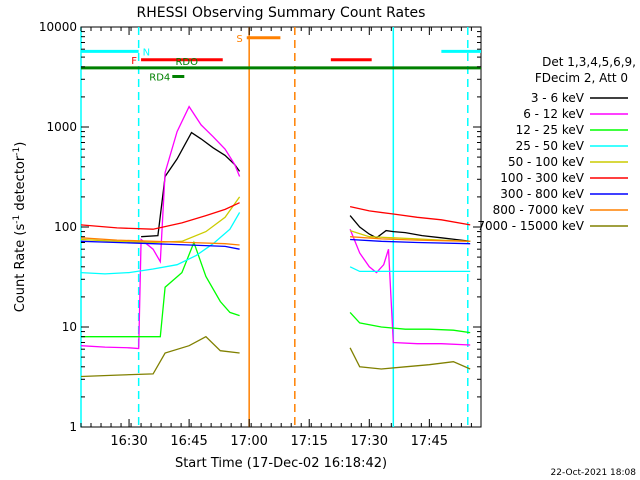 Image resolution: width=640 pixels, height=480 pixels. What do you see at coordinates (429, 441) in the screenshot?
I see `x-tick-label: 17:45` at bounding box center [429, 441].